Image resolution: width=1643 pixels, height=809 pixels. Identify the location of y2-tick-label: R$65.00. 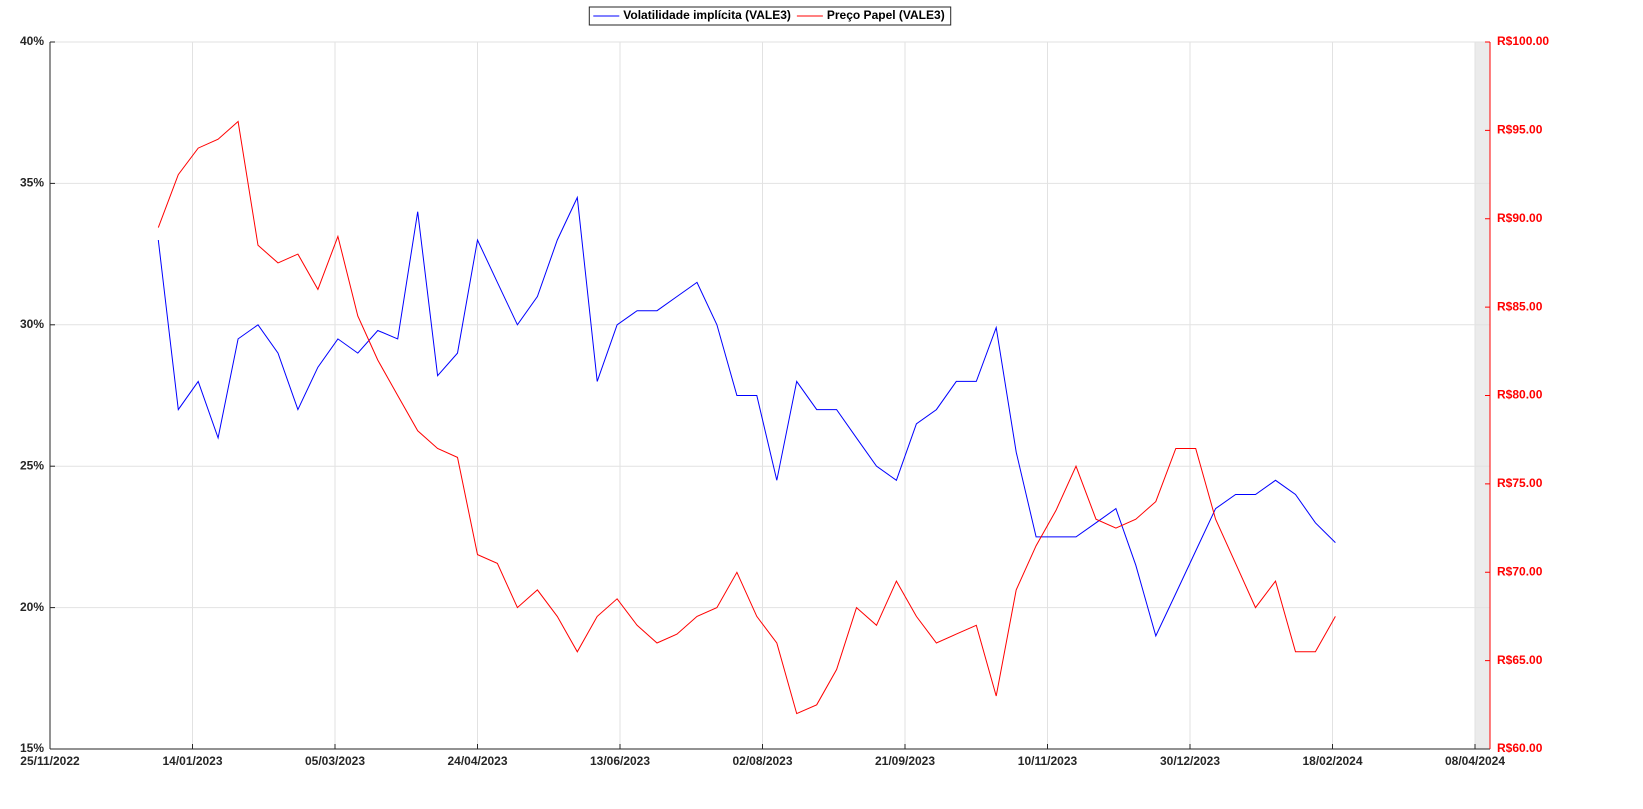
(1520, 660).